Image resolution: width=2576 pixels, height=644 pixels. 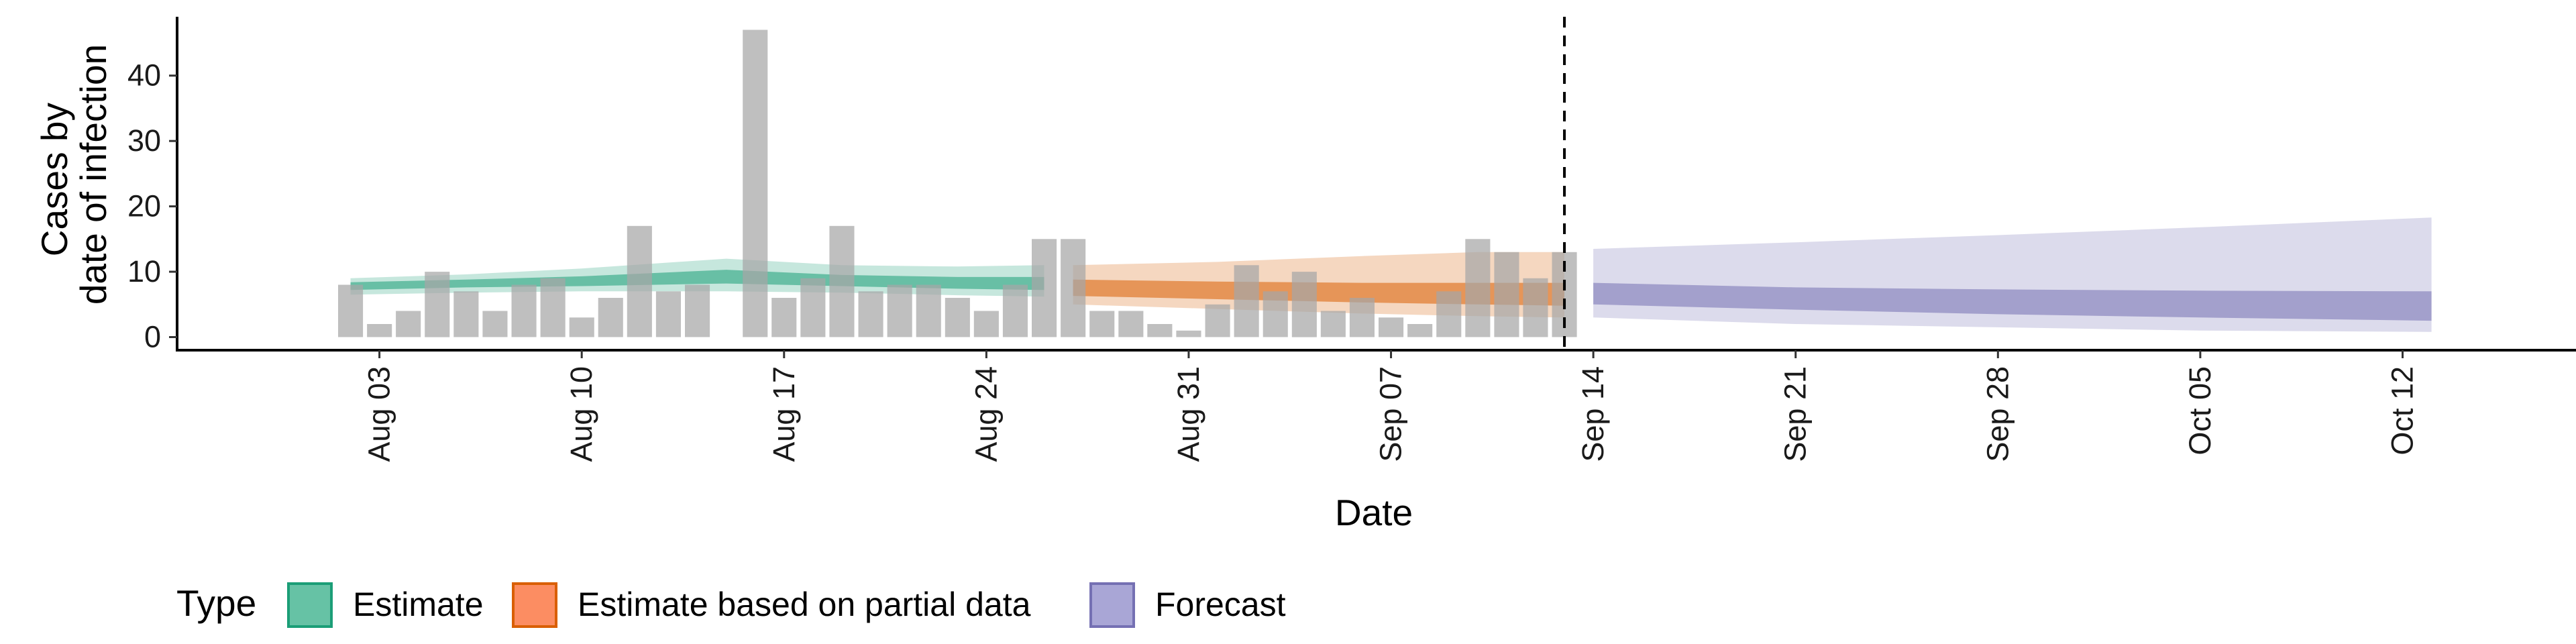 I want to click on x-tick-label: Oct 05, so click(x=2200, y=410).